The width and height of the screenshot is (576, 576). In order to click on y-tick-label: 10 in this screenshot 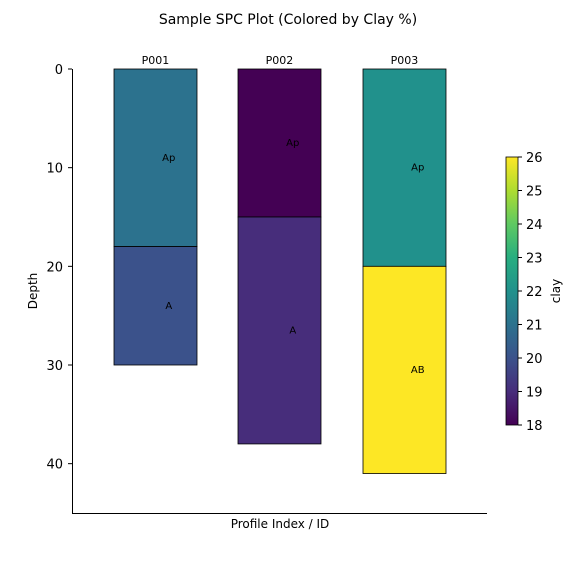, I will do `click(54, 169)`.